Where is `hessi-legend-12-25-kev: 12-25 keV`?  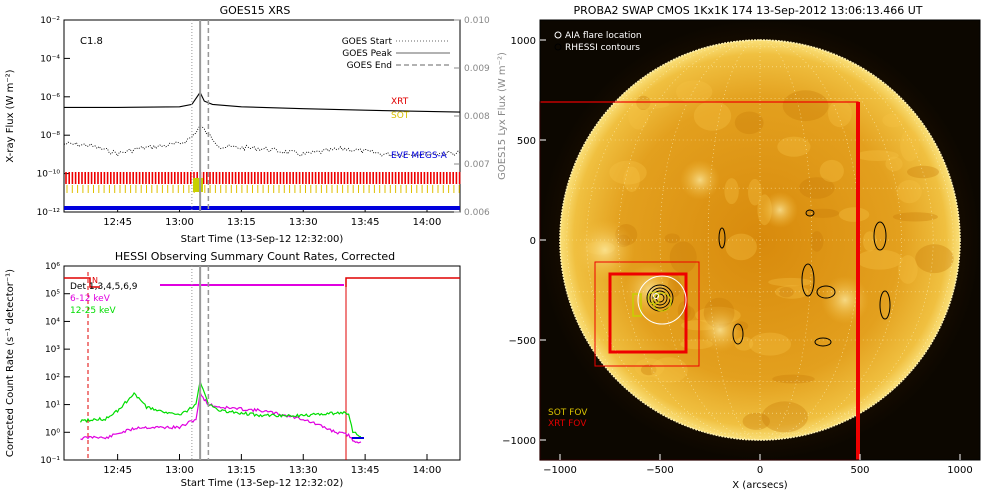
hessi-legend-12-25-kev: 12-25 keV is located at coordinates (93, 311).